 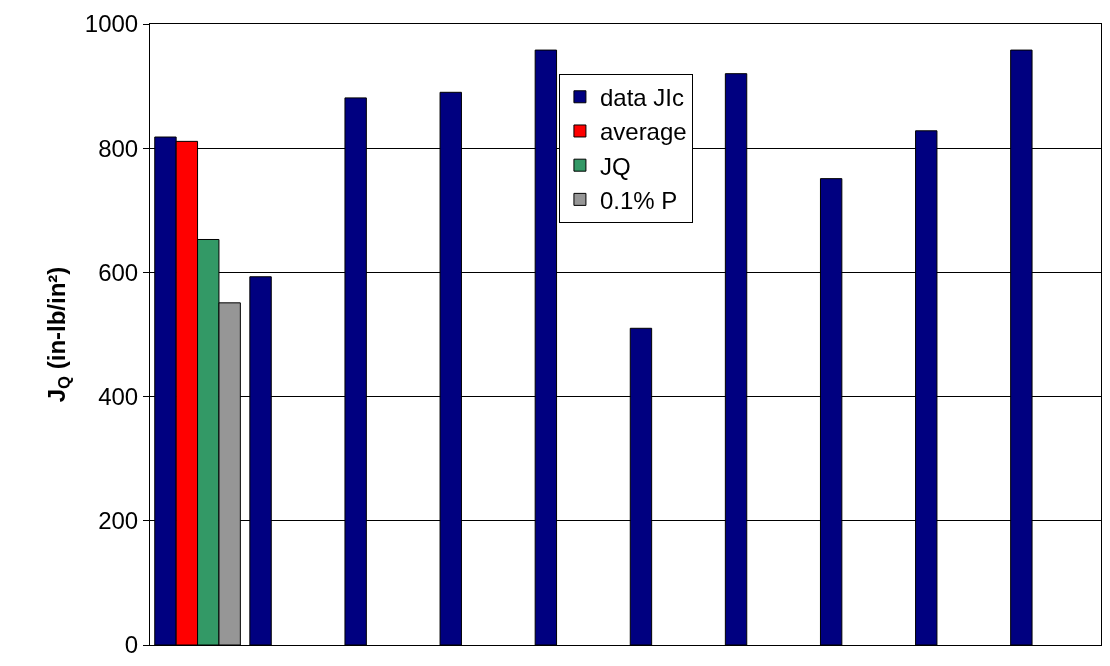 What do you see at coordinates (118, 396) in the screenshot?
I see `y-tick-label: 400` at bounding box center [118, 396].